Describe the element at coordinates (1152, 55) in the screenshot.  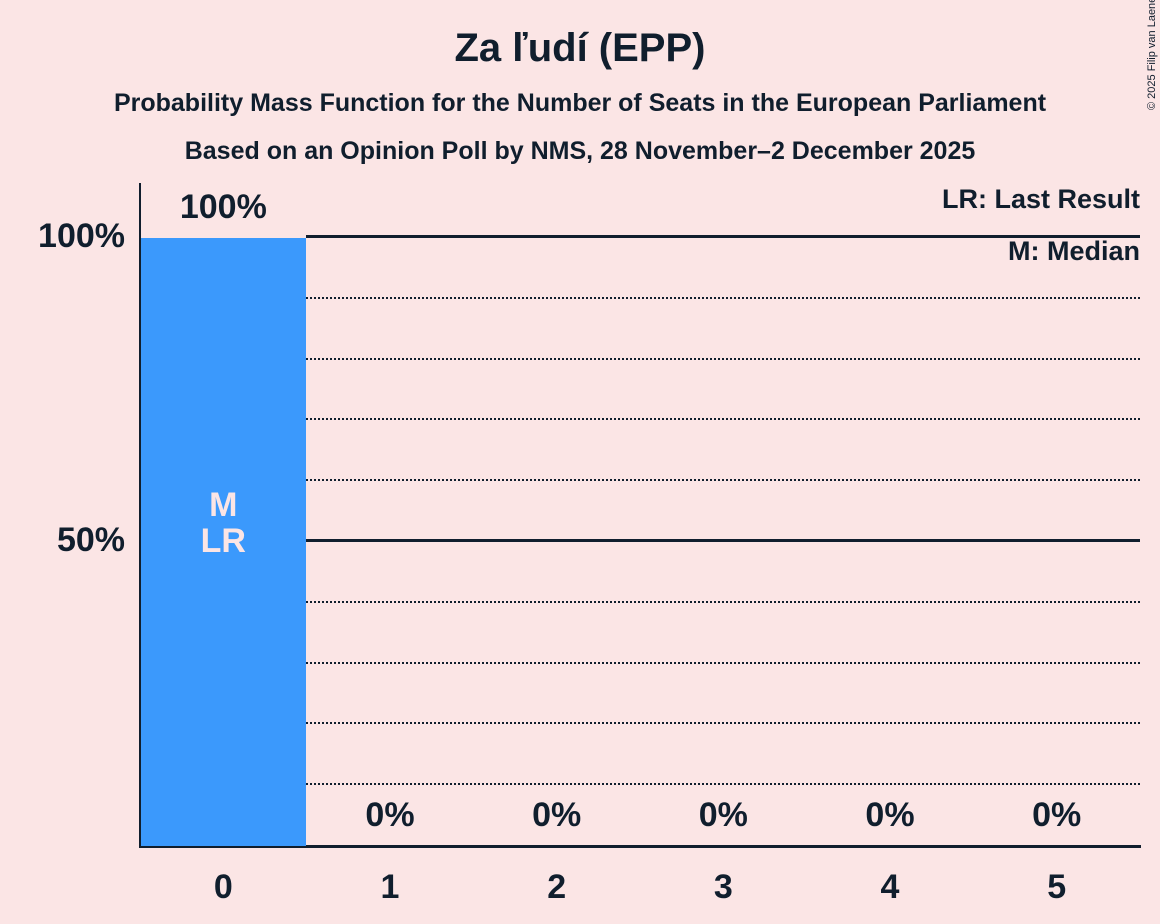
I see `copyright-notice: © 2025 Filip van Laenen` at that location.